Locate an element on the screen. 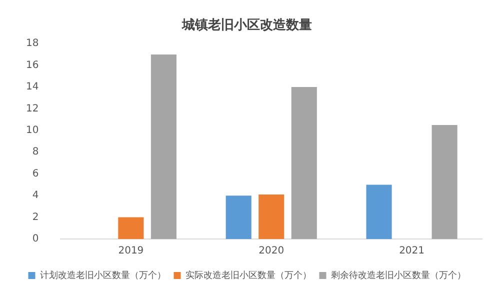 This screenshot has height=300, width=500. legend-label: 实际改造老旧小区数量（万个） is located at coordinates (248, 275).